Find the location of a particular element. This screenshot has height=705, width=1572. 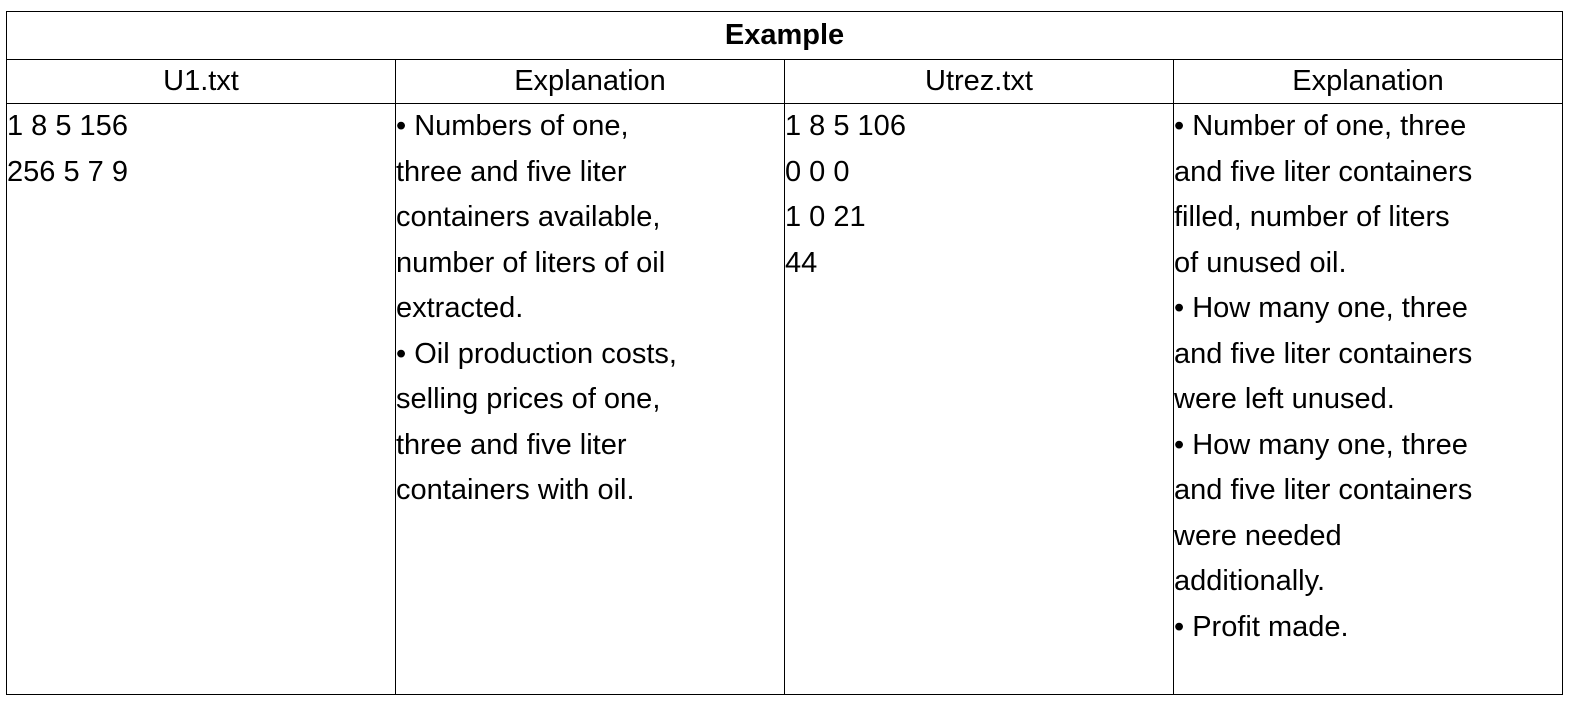

explanation-line: additionally. is located at coordinates (1250, 581).